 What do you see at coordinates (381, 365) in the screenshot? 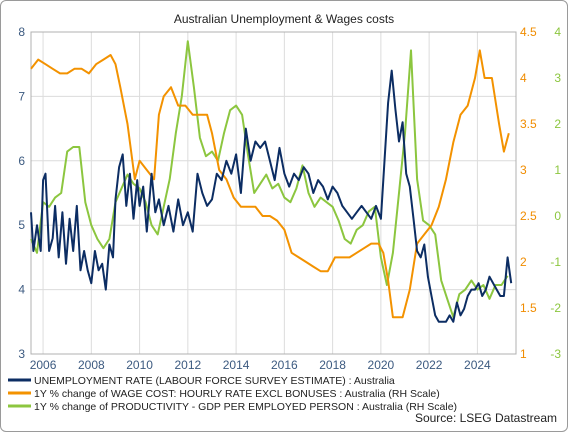
I see `x-tick-label: 2020` at bounding box center [381, 365].